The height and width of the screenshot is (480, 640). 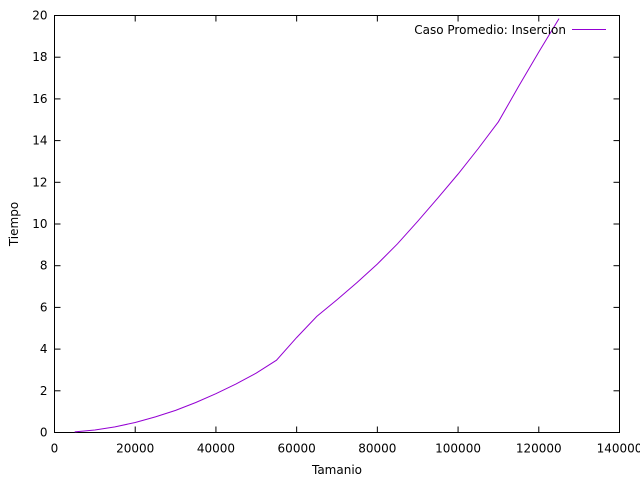 What do you see at coordinates (44, 391) in the screenshot?
I see `y-tick-label: 2` at bounding box center [44, 391].